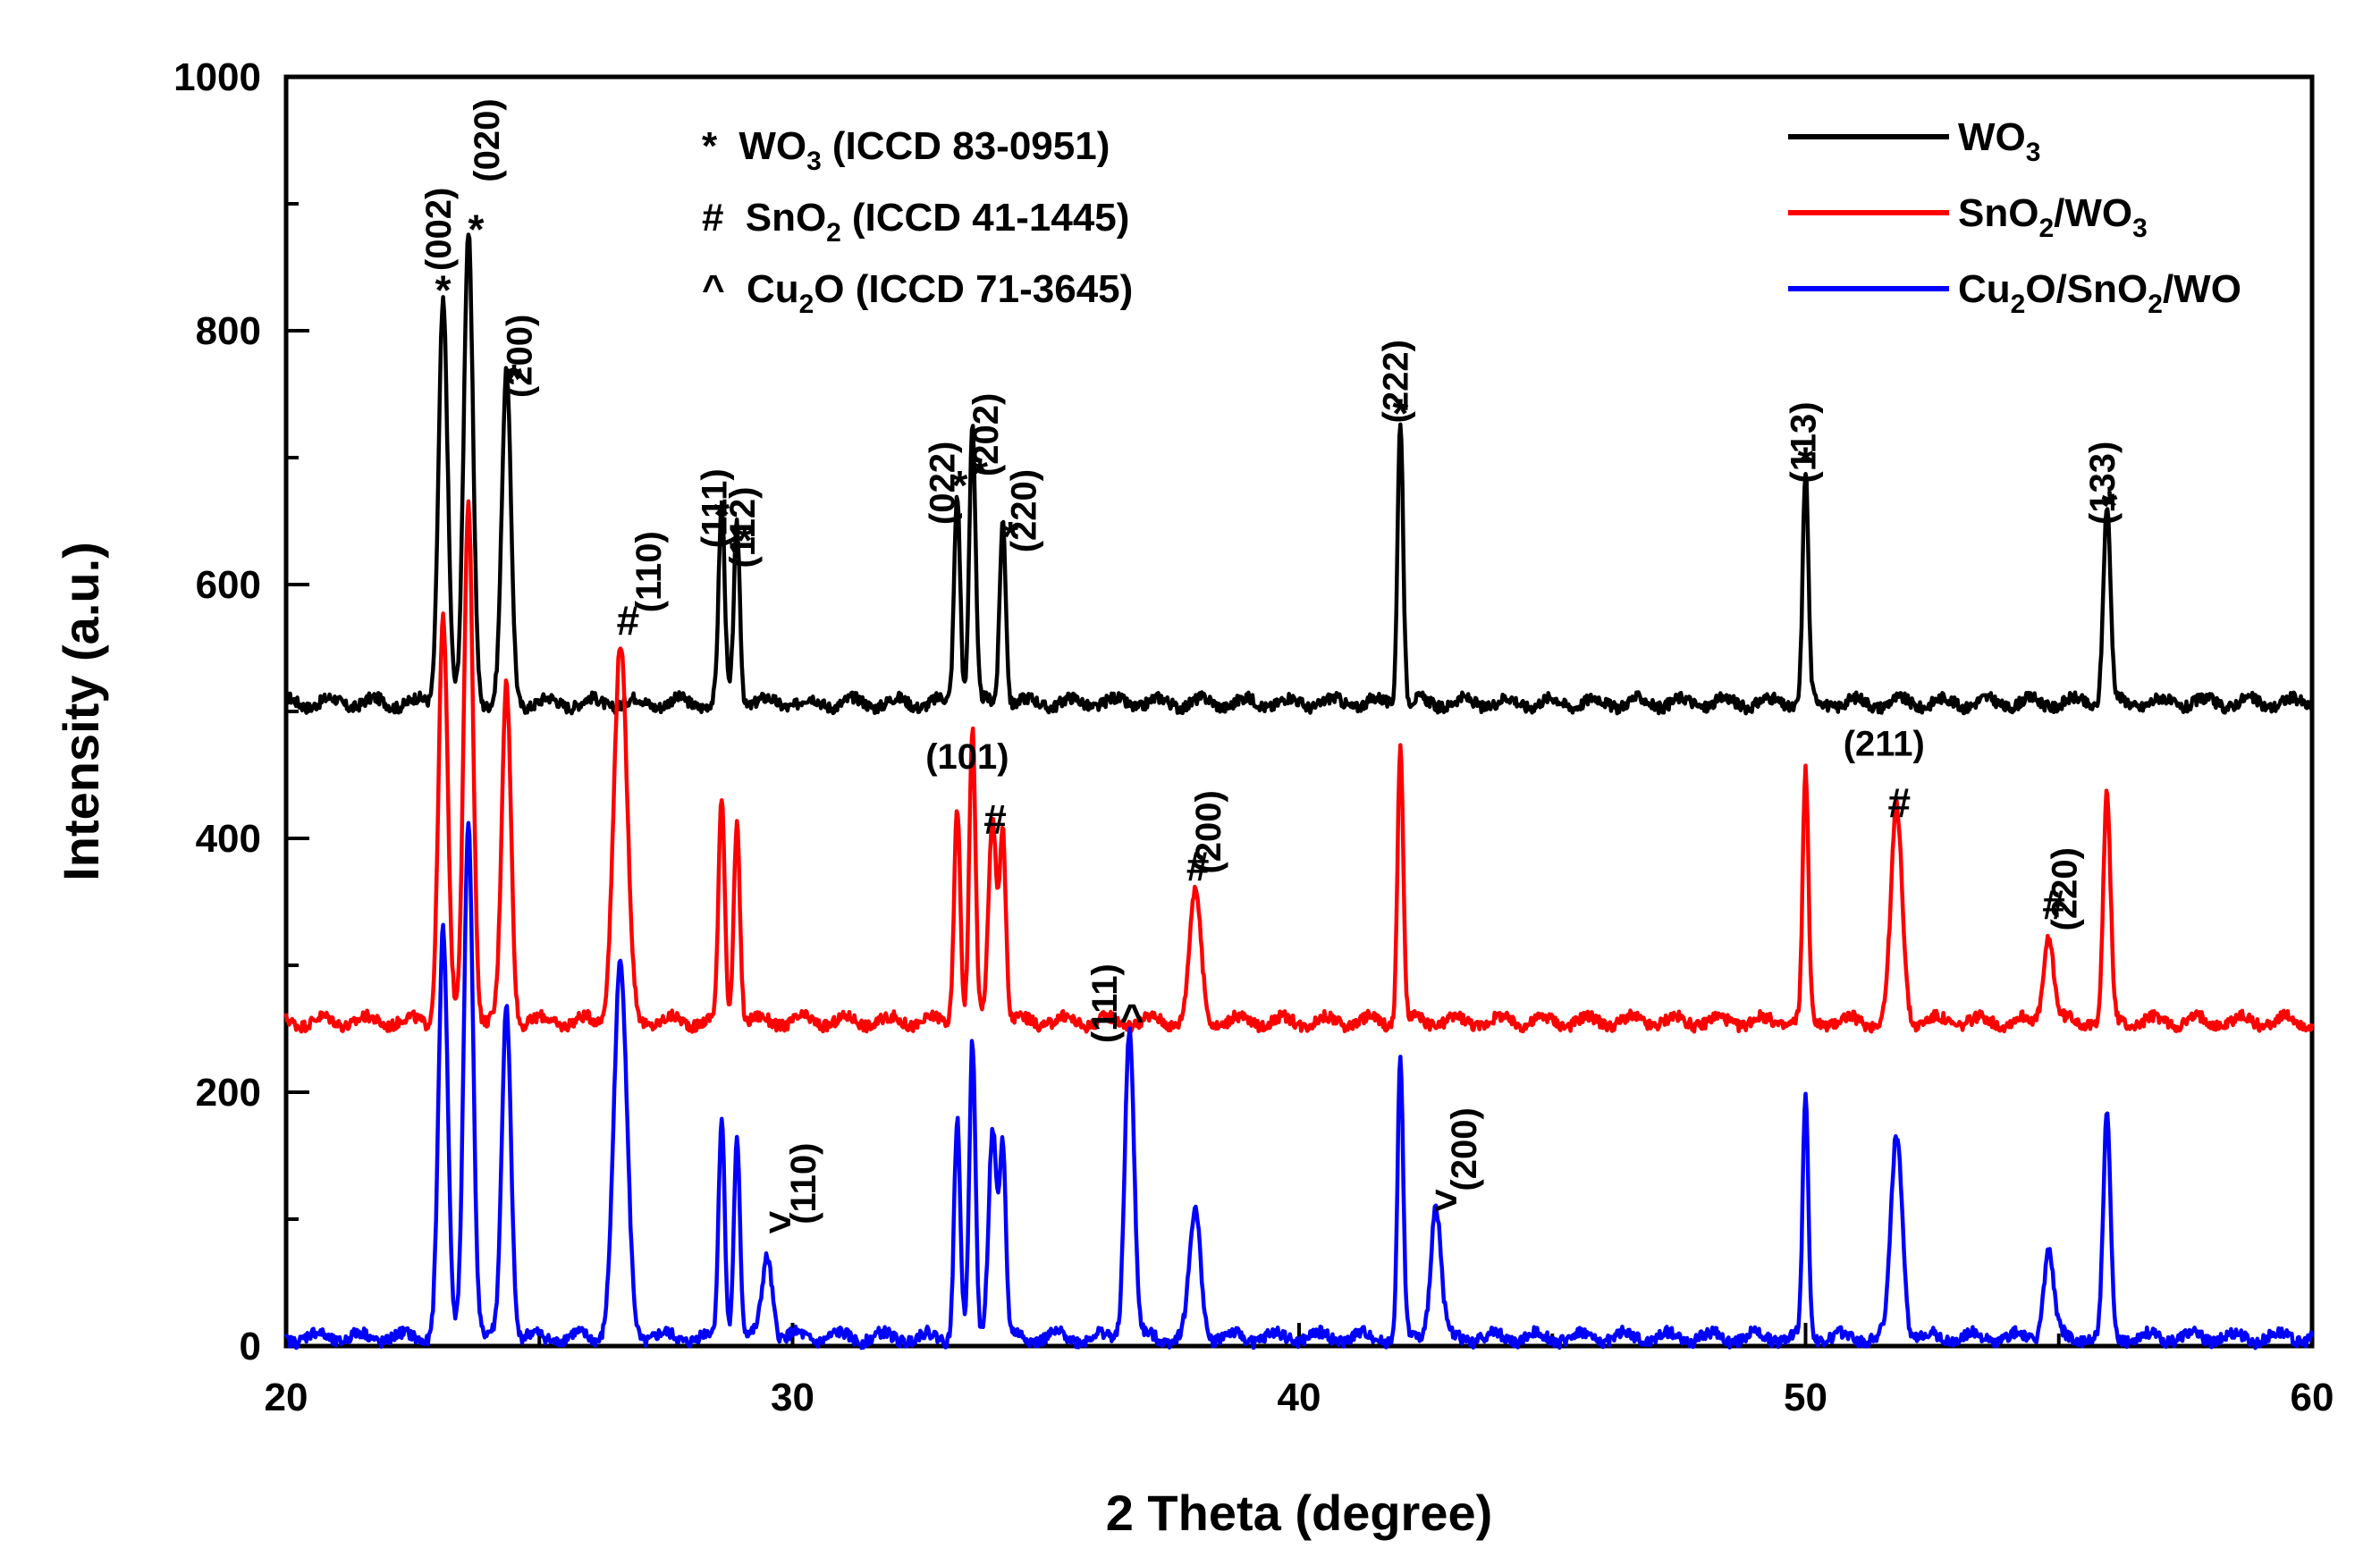 The height and width of the screenshot is (1557, 2380). I want to click on y-tick-label: 800, so click(228, 331).